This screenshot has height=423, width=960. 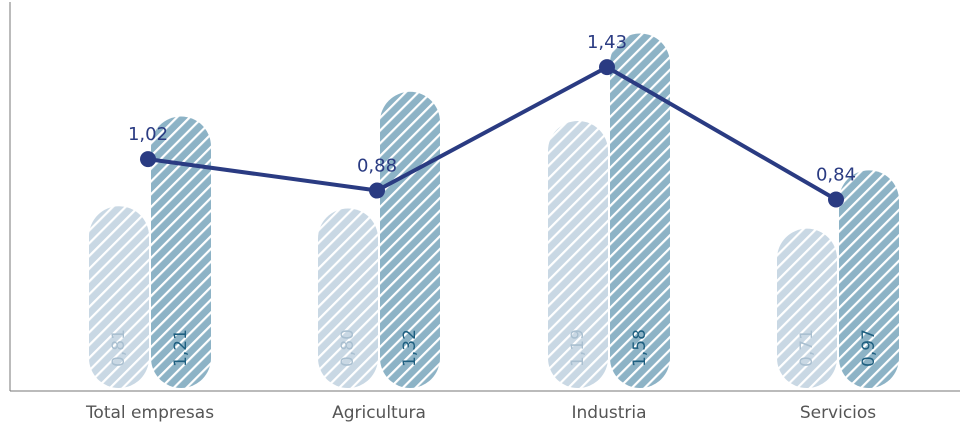 What do you see at coordinates (377, 166) in the screenshot?
I see `line-value-label: 0,88` at bounding box center [377, 166].